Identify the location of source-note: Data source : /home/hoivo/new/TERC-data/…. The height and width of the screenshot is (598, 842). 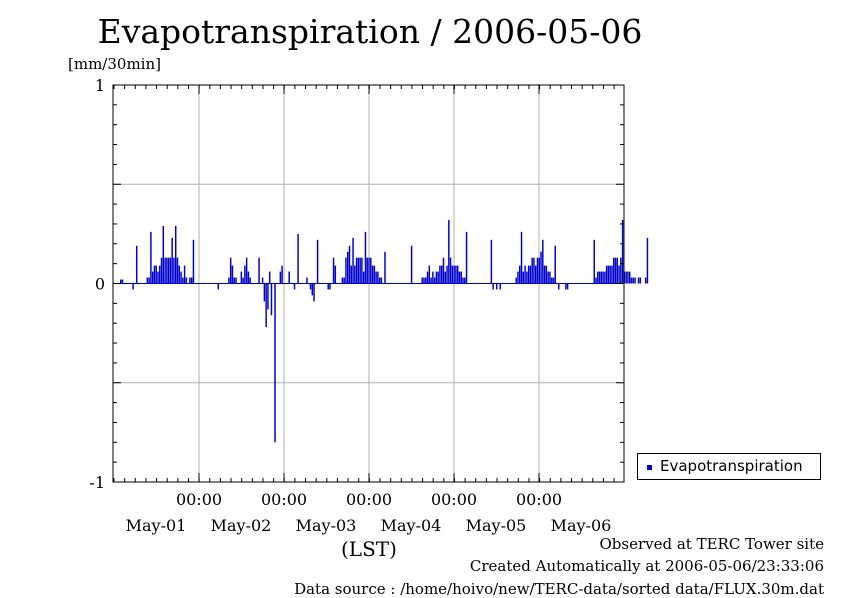
(559, 589).